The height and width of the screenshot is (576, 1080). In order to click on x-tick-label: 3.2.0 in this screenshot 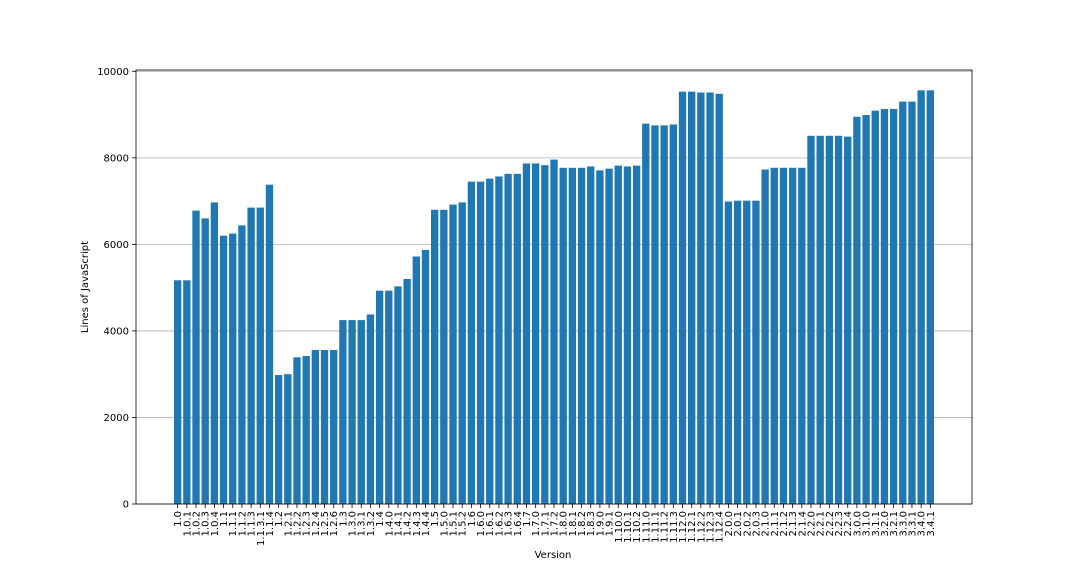, I will do `click(885, 523)`.